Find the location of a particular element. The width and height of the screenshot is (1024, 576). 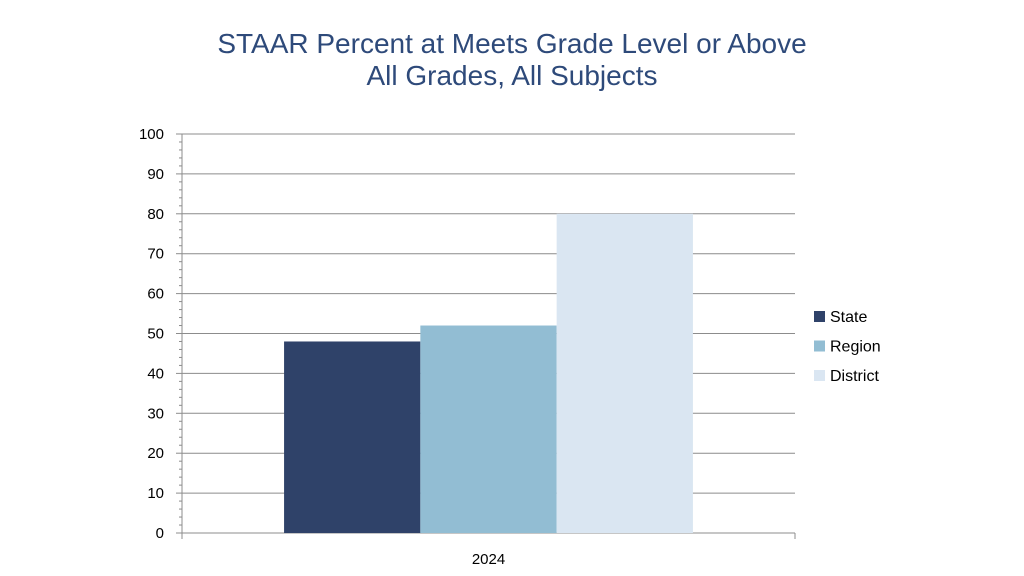

legend-label-region: Region is located at coordinates (855, 347).